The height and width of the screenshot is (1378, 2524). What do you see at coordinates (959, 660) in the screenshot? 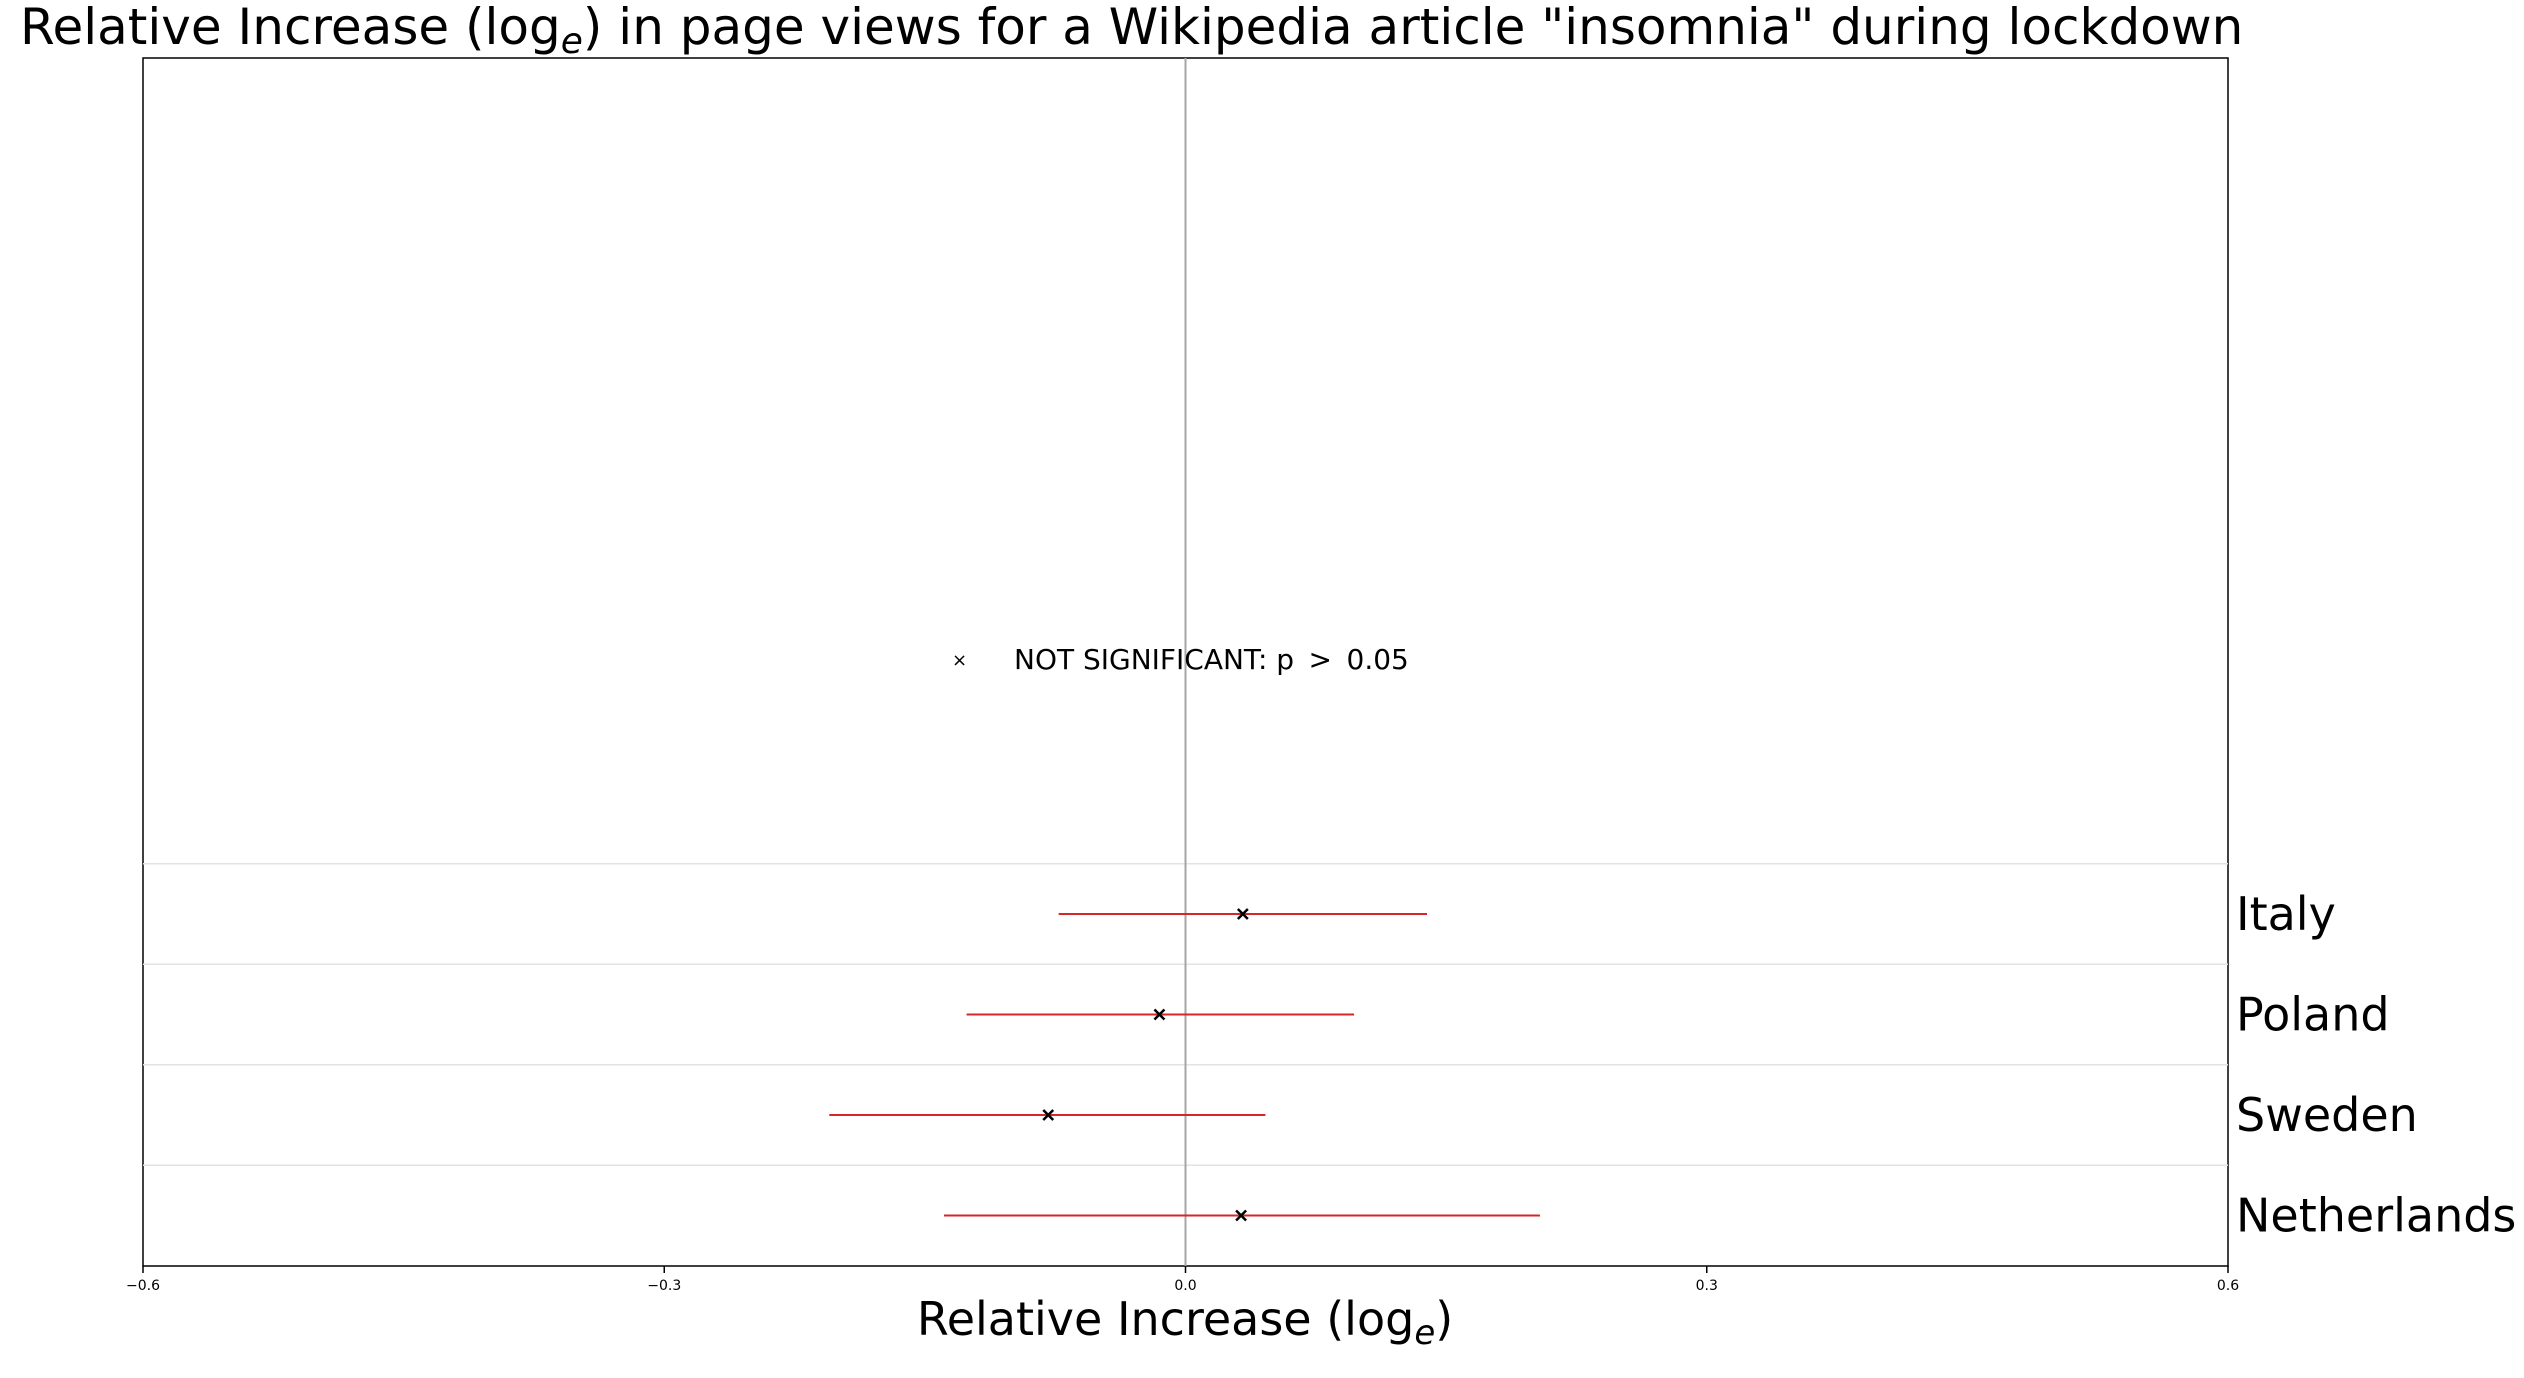
I see `legend-marker-not-significant: ×` at bounding box center [959, 660].